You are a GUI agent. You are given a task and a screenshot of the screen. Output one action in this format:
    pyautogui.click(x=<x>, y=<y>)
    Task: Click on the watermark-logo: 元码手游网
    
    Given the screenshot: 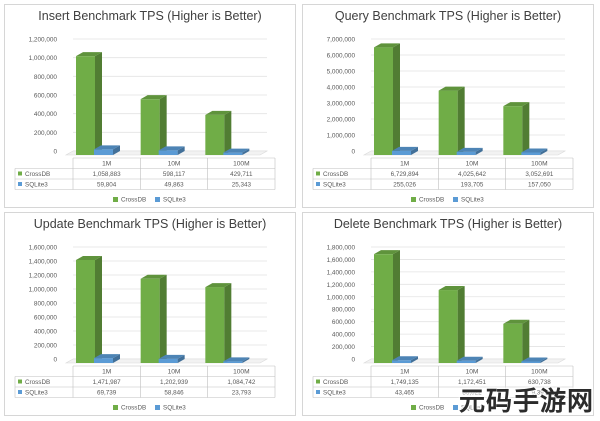 What is the action you would take?
    pyautogui.click(x=526, y=402)
    